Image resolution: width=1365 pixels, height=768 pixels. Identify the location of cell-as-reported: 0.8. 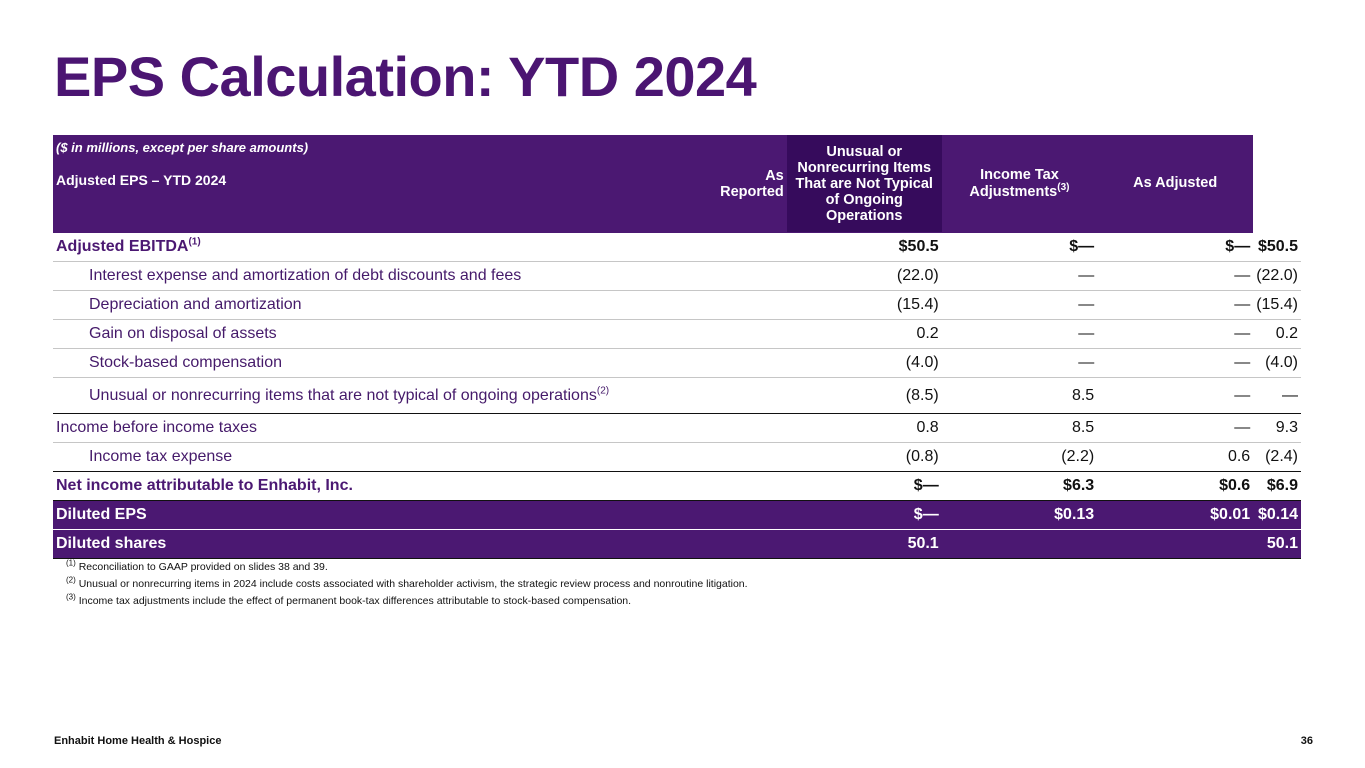
(829, 428).